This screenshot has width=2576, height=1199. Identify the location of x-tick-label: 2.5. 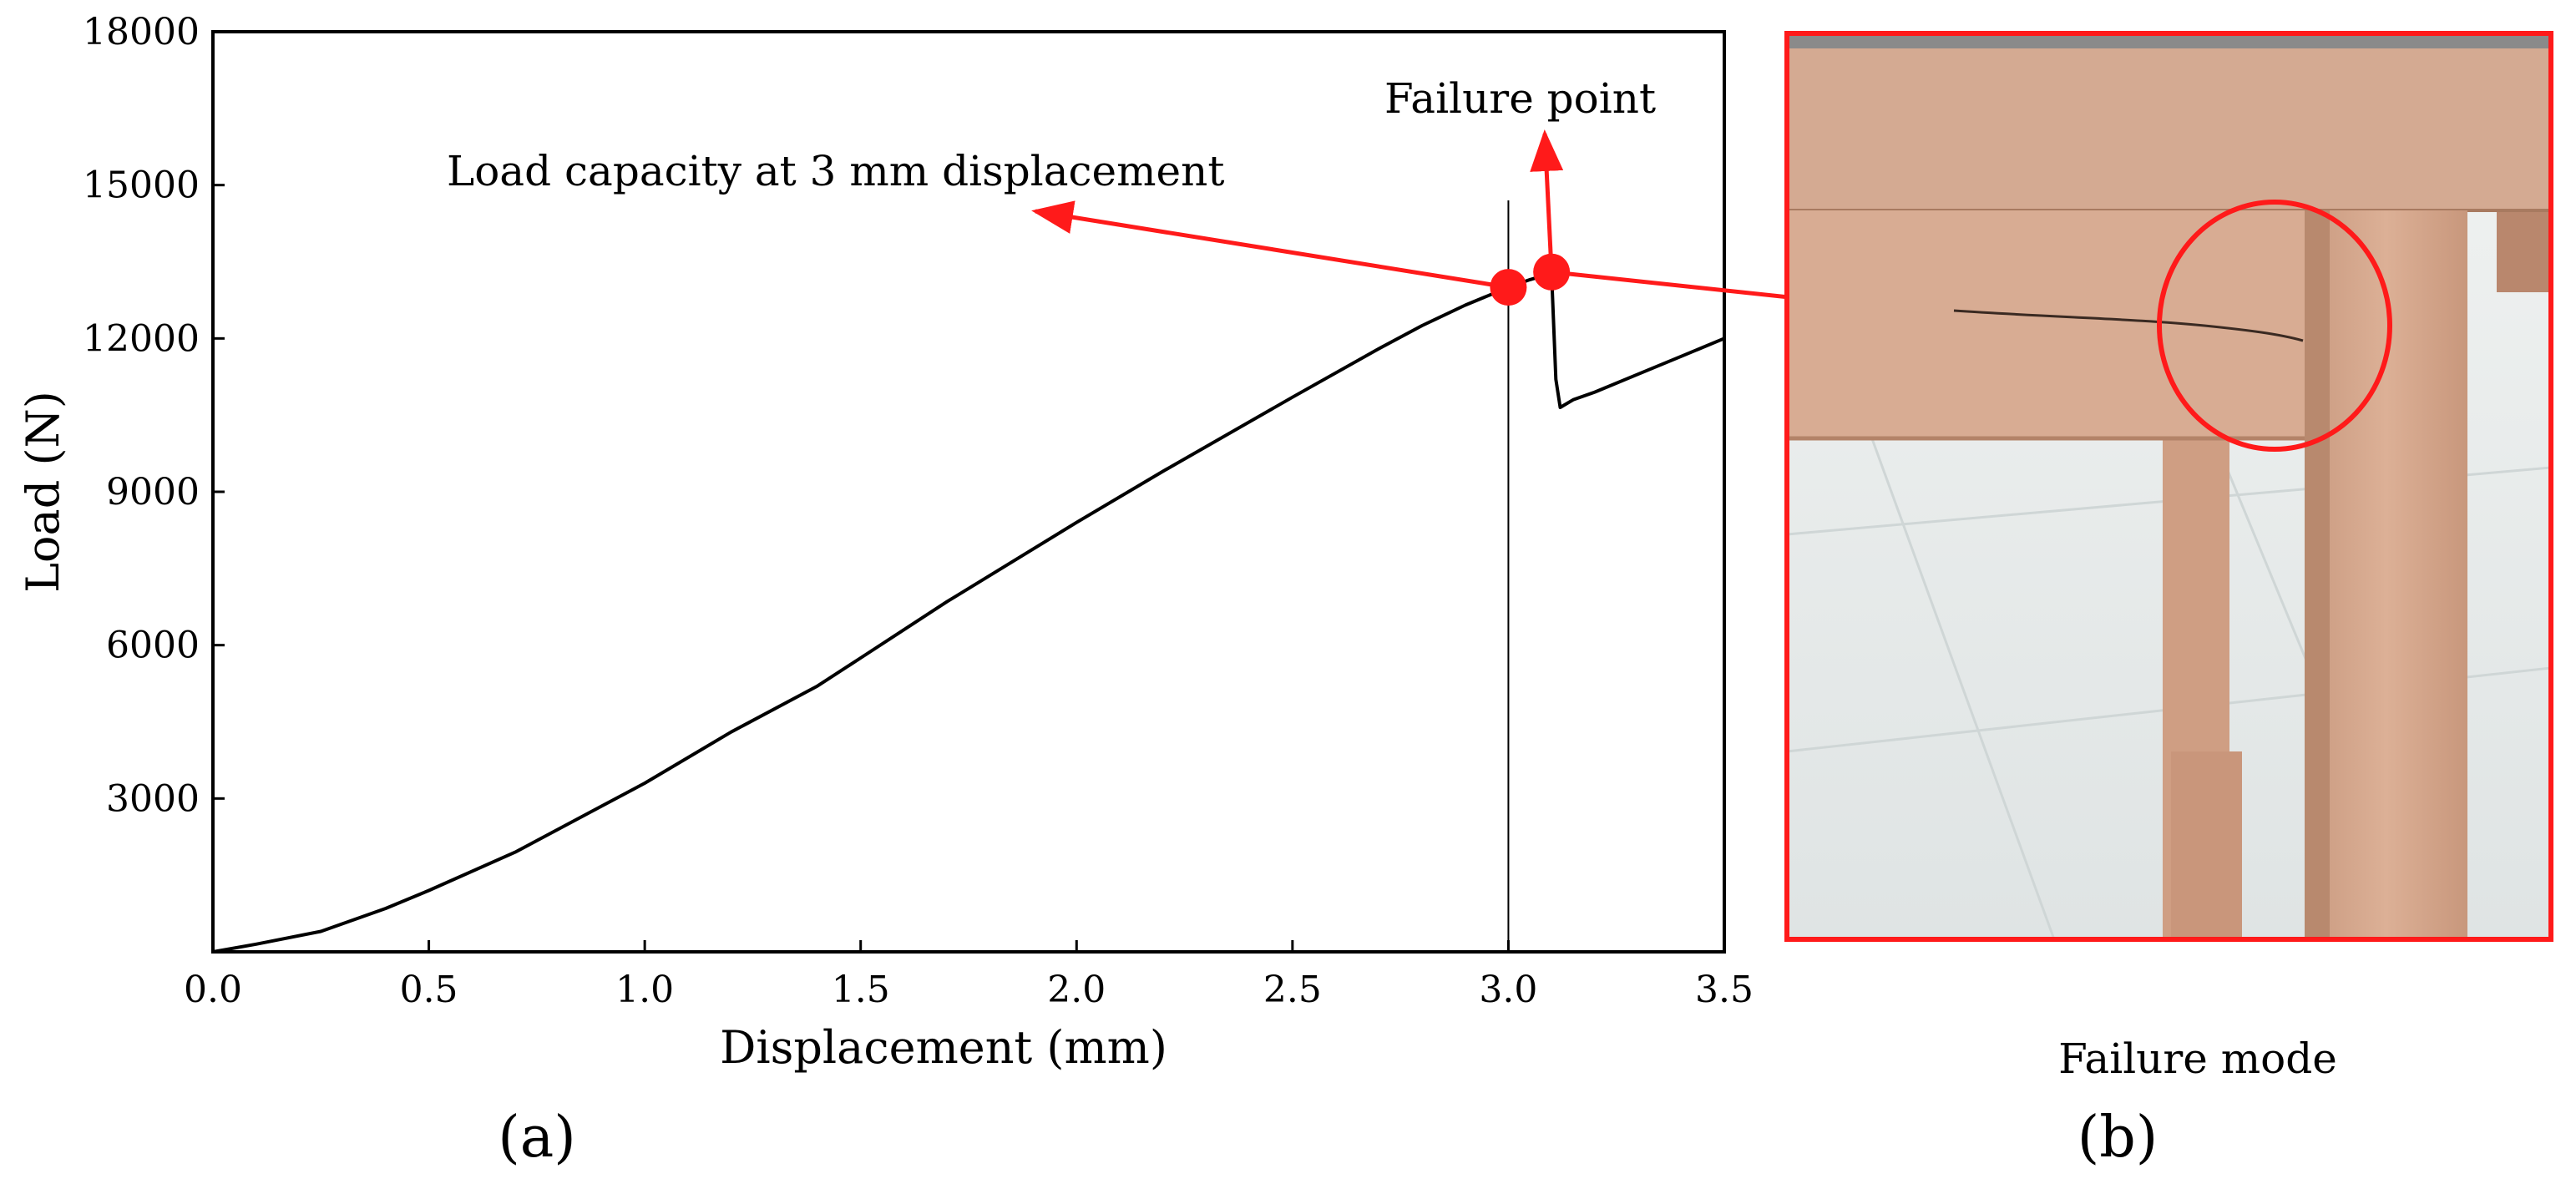
(1292, 990).